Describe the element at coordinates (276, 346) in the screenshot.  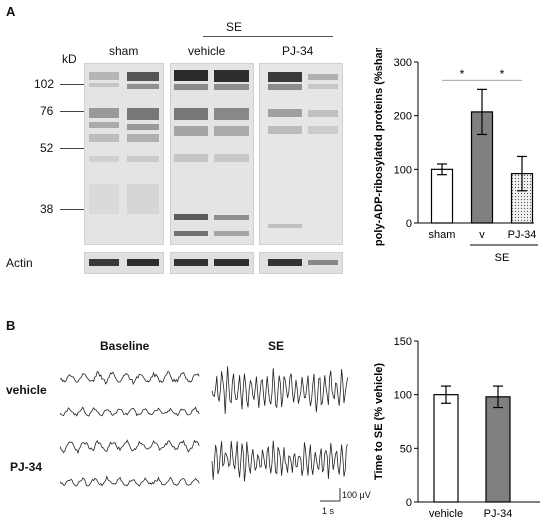
I see `col-label-se: SE` at that location.